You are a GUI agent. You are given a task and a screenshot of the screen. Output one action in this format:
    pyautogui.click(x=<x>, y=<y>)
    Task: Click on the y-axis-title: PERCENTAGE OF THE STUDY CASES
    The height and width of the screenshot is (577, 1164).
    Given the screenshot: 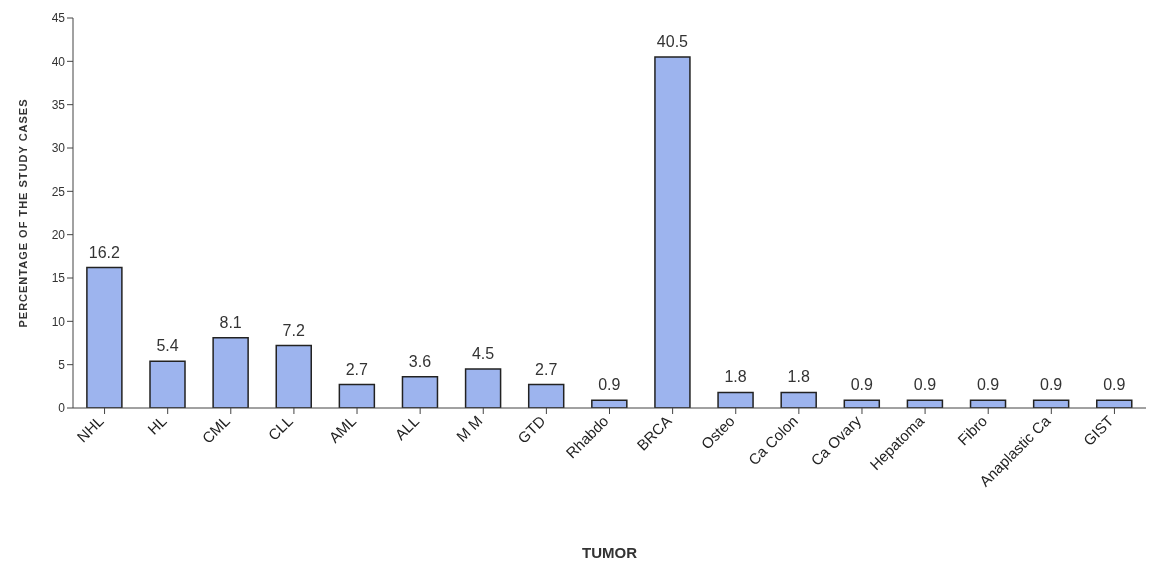 What is the action you would take?
    pyautogui.click(x=22, y=213)
    